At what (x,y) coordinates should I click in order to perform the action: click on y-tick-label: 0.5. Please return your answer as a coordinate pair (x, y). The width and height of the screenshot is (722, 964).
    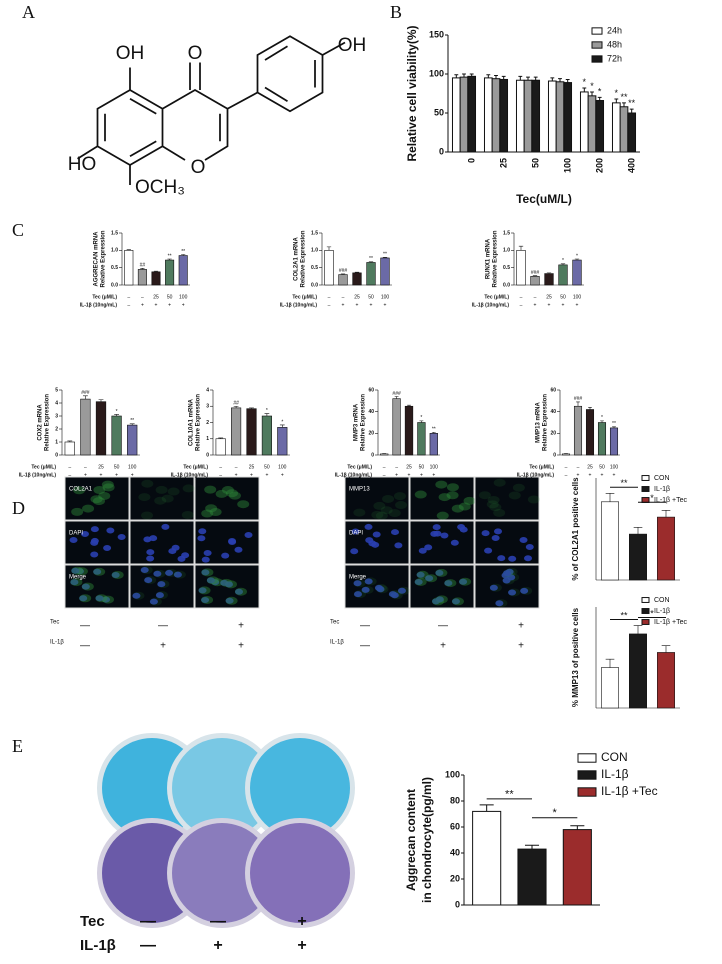
    Looking at the image, I should click on (114, 268).